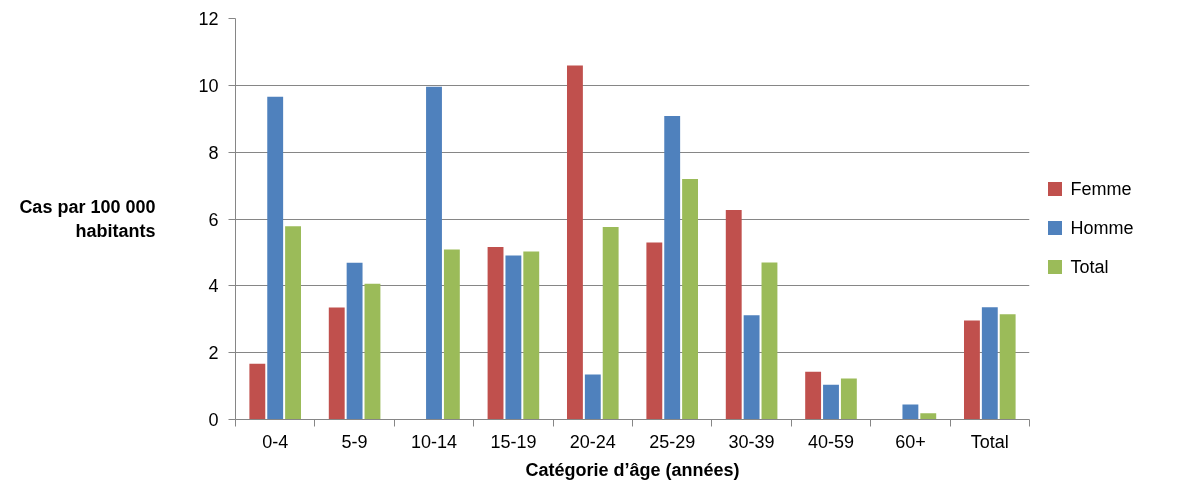 The image size is (1199, 482). What do you see at coordinates (751, 441) in the screenshot?
I see `x-tick-label: 30-39` at bounding box center [751, 441].